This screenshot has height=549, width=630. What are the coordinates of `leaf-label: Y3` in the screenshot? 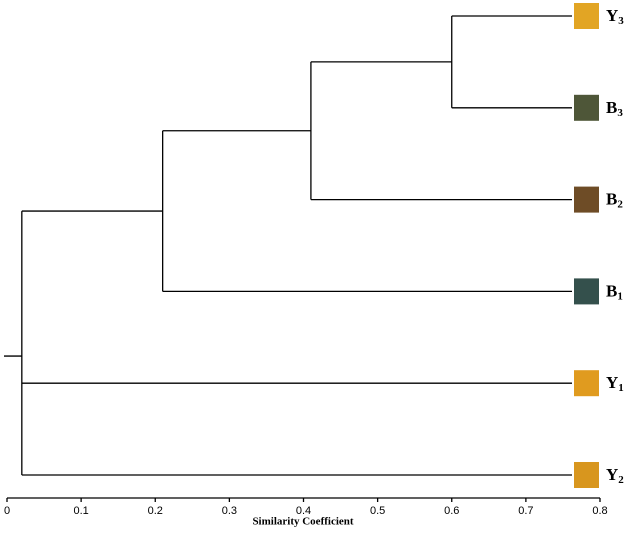 It's located at (615, 16).